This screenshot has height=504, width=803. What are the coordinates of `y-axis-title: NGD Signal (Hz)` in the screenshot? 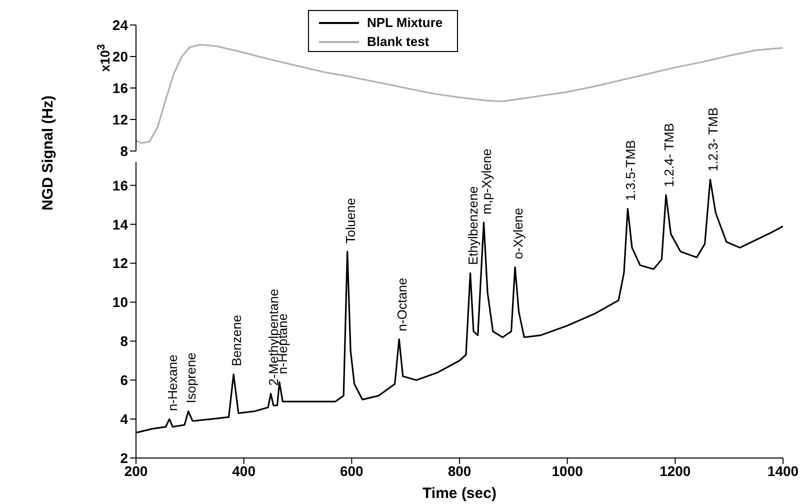 It's located at (48, 153).